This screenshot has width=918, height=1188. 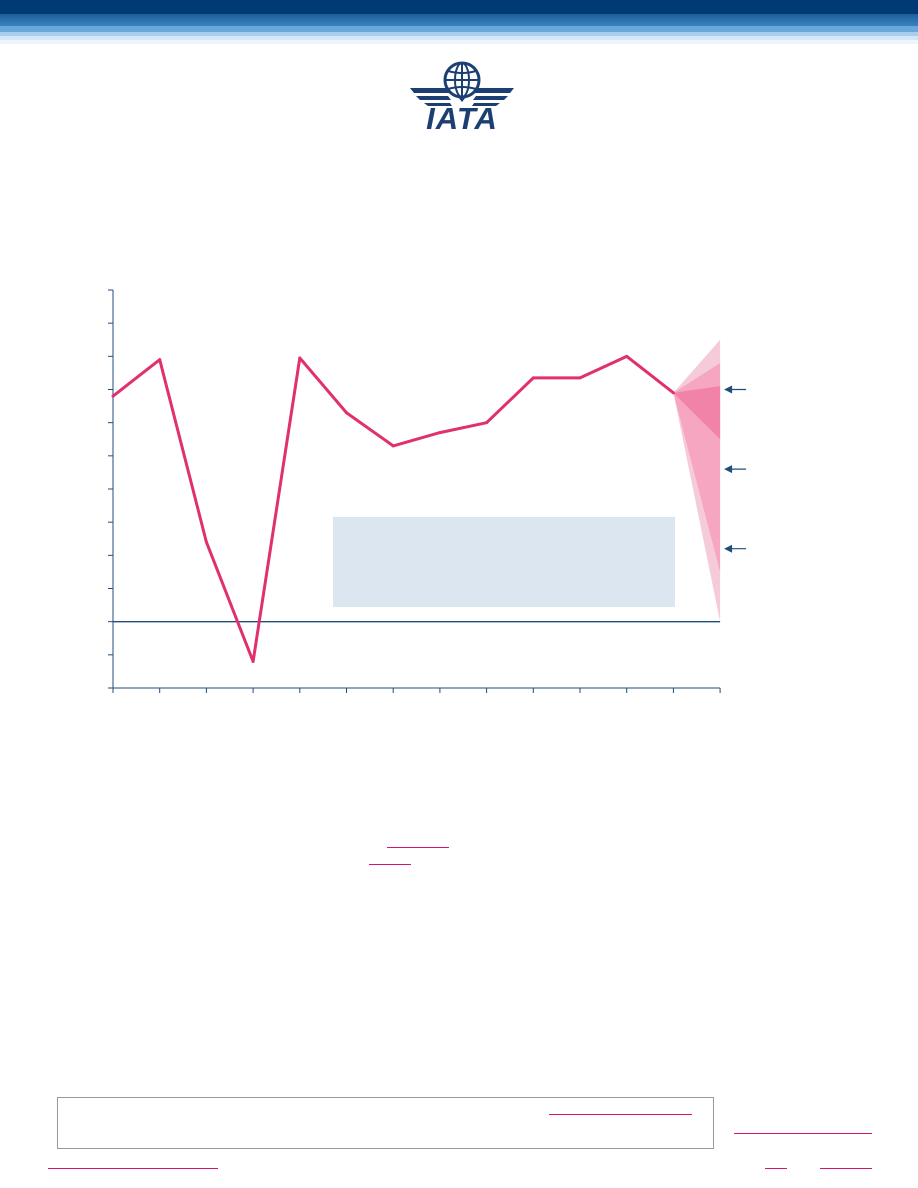 I want to click on header-band-lighter, so click(x=459, y=38).